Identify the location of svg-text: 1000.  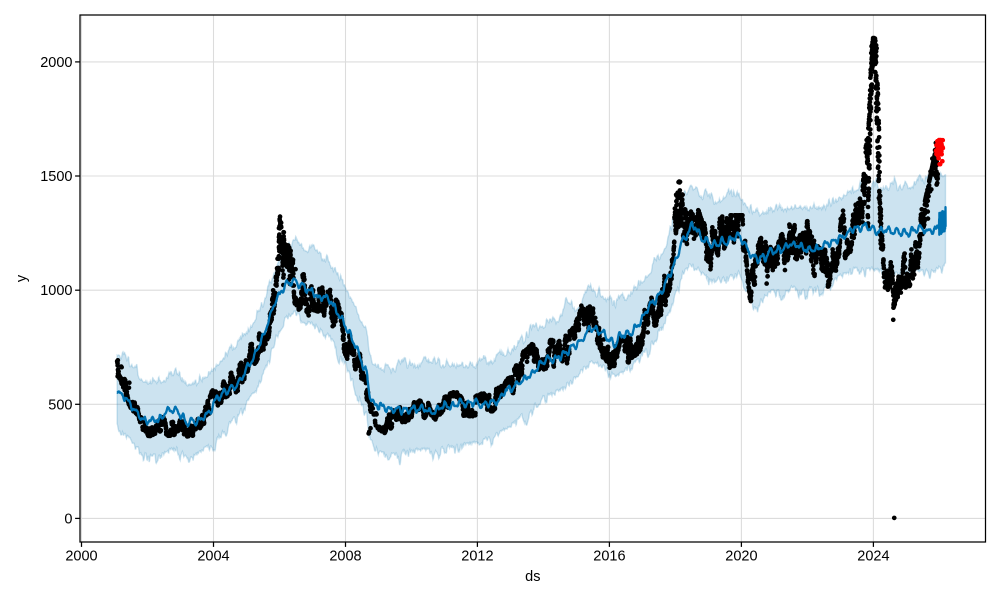
(56, 291).